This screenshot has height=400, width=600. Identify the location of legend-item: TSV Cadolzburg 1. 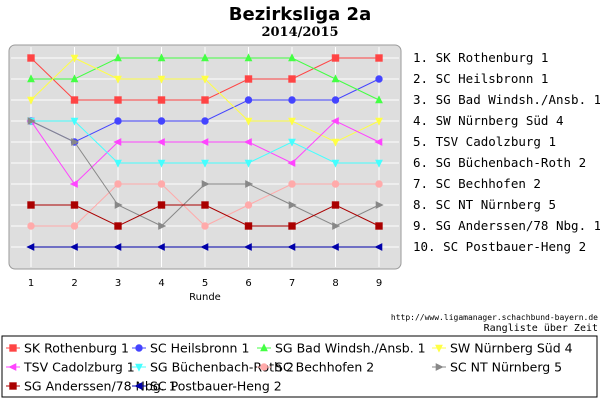
(70, 367).